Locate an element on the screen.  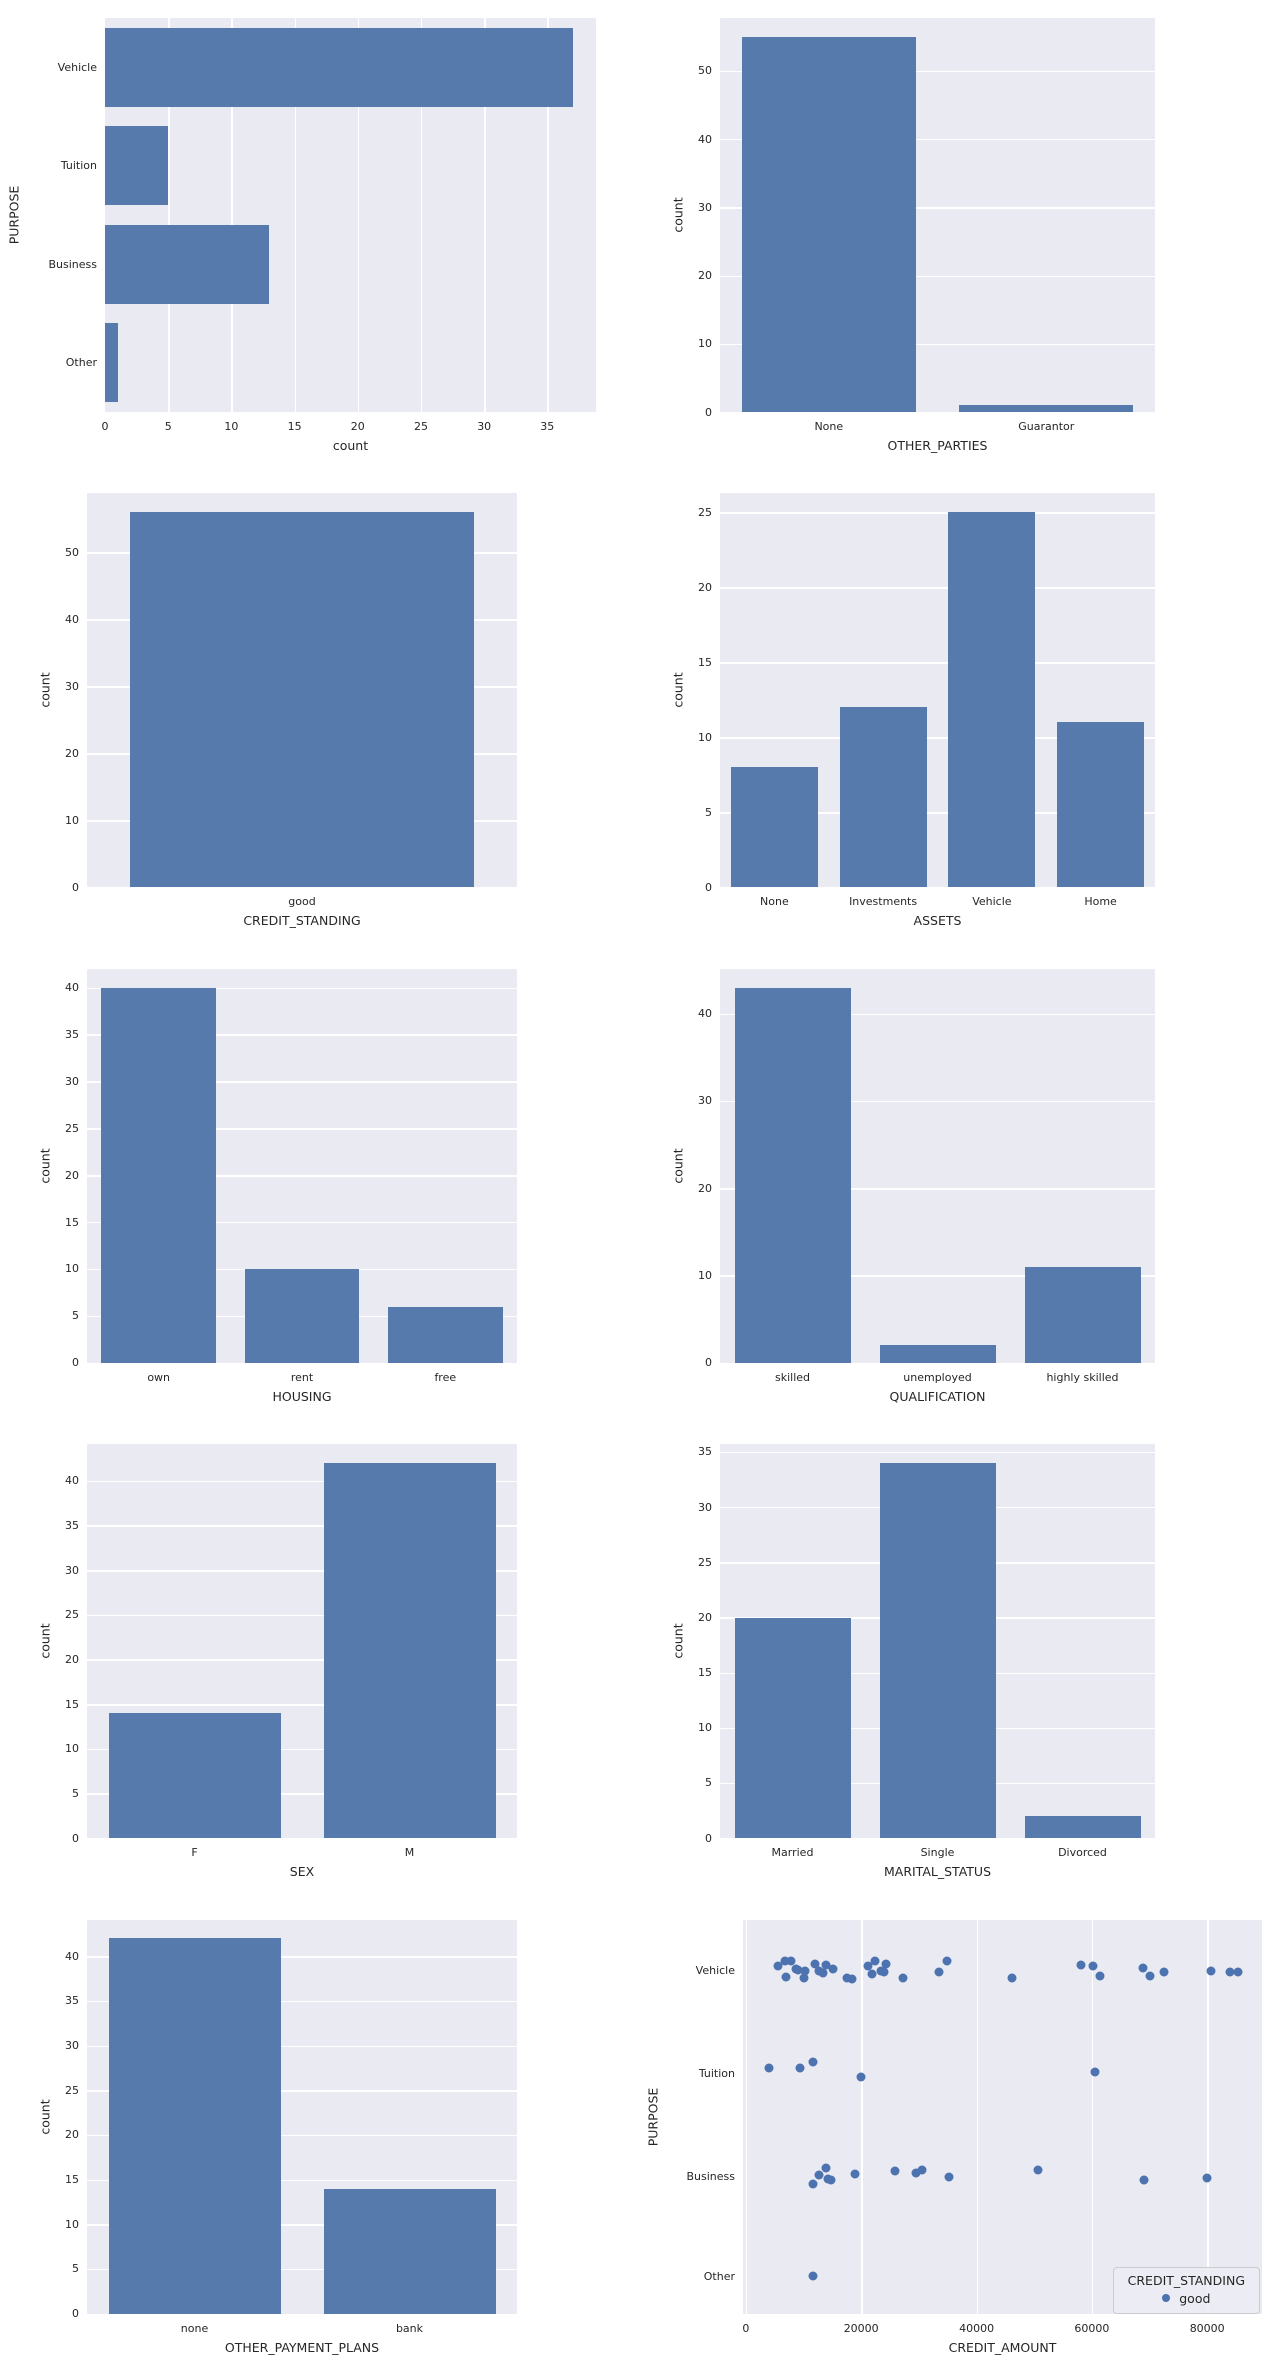
x-axis-label-credit-amount: CREDIT_AMOUNT is located at coordinates (1002, 2347).